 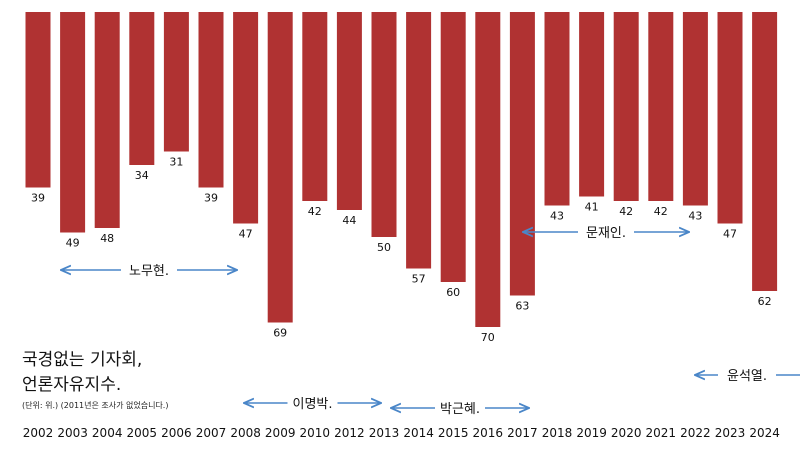 I want to click on era-label-1: 노무현., so click(x=149, y=271).